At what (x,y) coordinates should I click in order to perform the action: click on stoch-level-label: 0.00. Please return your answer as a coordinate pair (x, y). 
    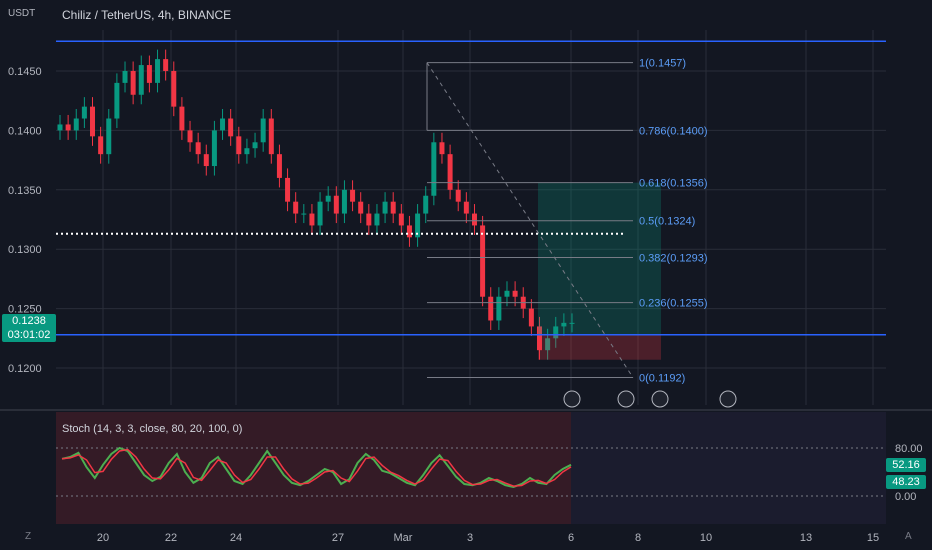
    Looking at the image, I should click on (905, 497).